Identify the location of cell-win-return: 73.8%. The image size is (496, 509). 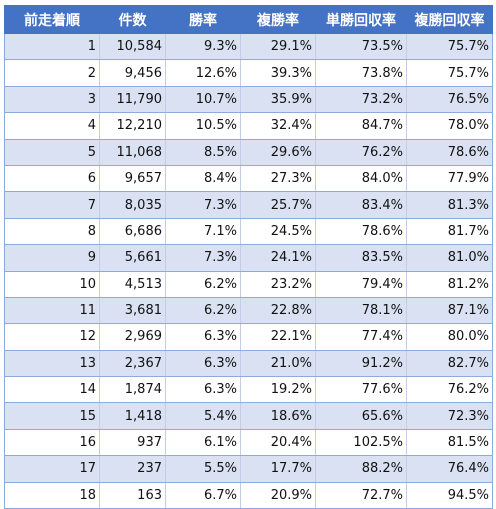
(361, 73).